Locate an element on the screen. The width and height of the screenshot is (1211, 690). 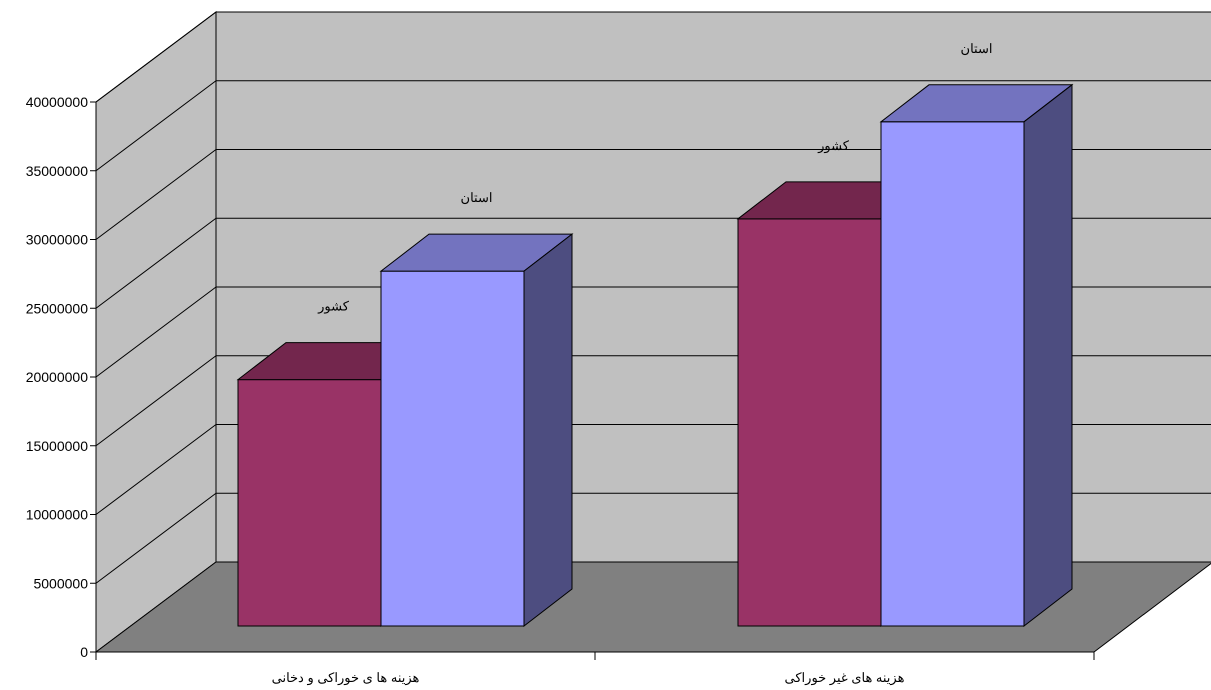
y-tick-label: 30000000 is located at coordinates (57, 240).